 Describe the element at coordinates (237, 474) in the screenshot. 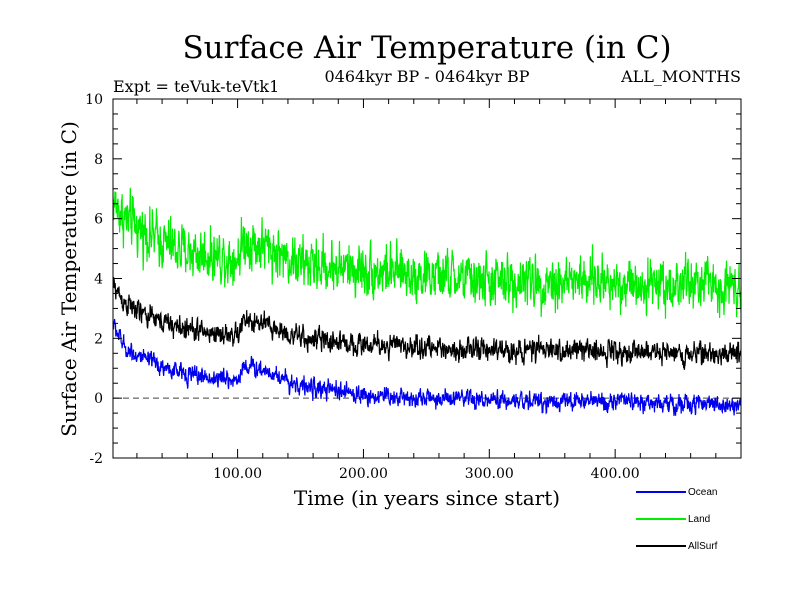

I see `x-tick-label: 100.00` at that location.